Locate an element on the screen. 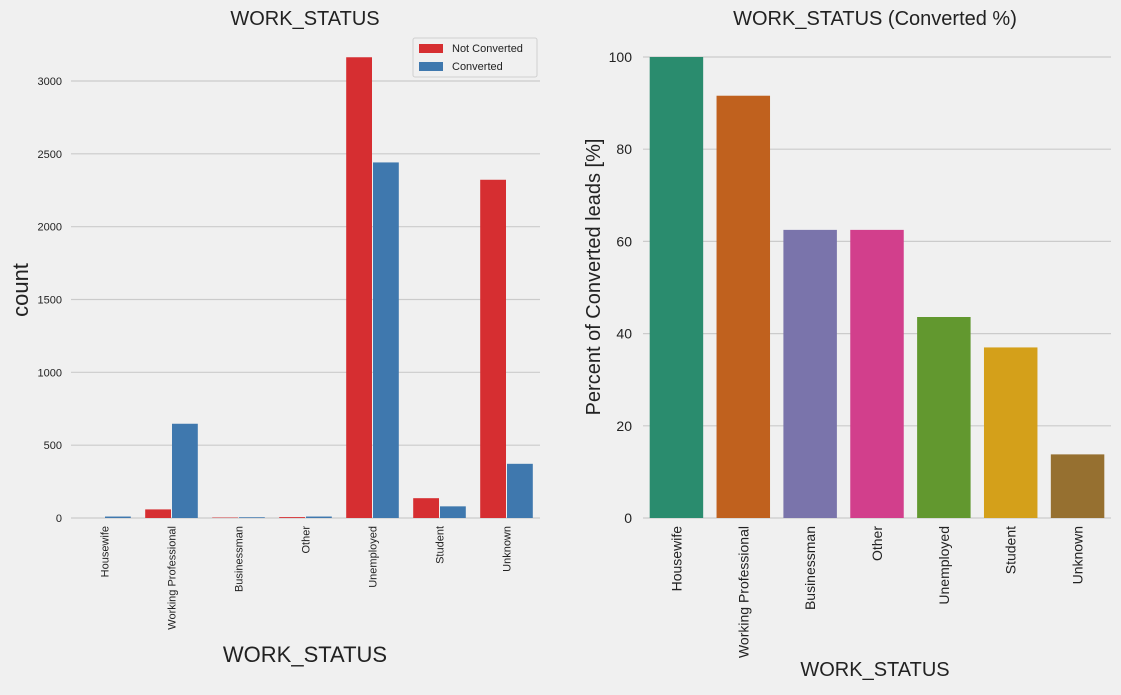 This screenshot has height=695, width=1121. y-tick-label: 60 is located at coordinates (624, 241).